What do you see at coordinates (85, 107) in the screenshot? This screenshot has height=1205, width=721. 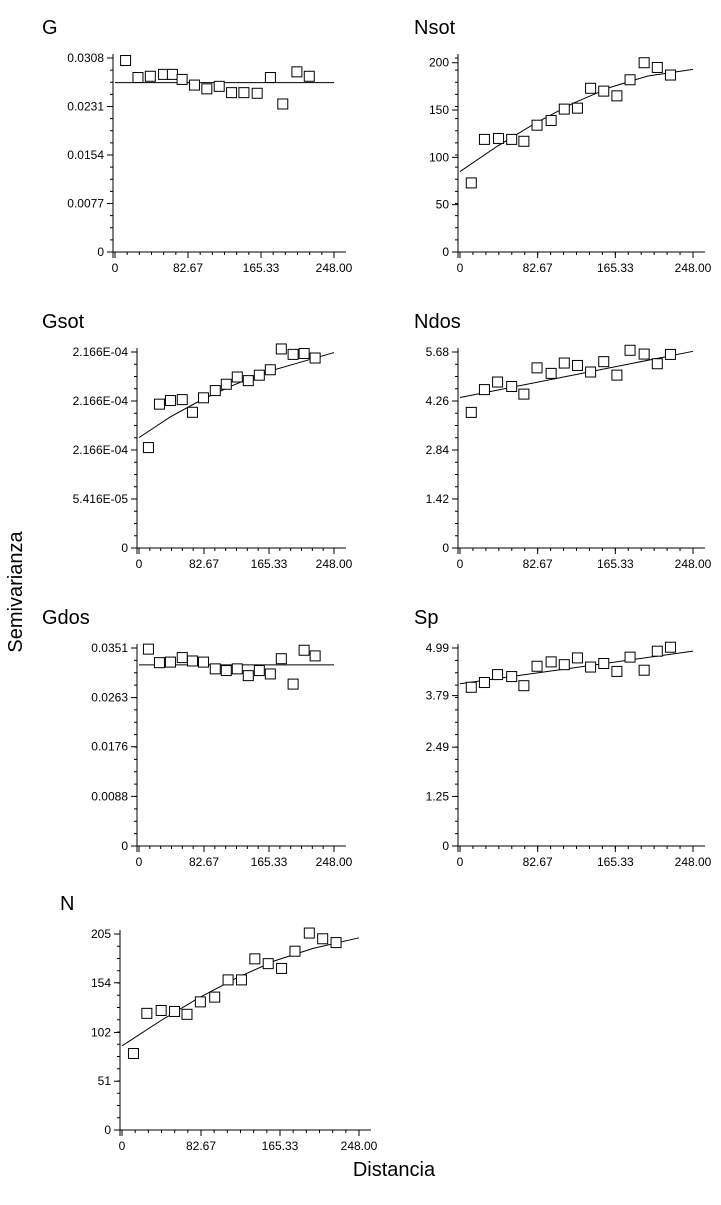 I see `y-tick-label: 0.0231` at bounding box center [85, 107].